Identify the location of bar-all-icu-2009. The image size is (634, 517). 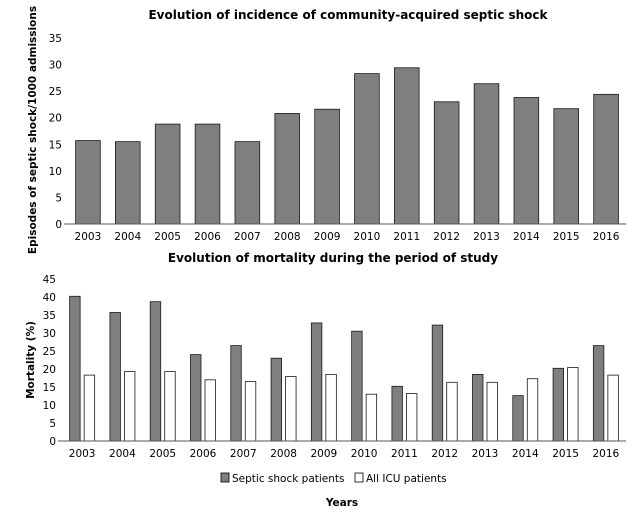
(331, 407).